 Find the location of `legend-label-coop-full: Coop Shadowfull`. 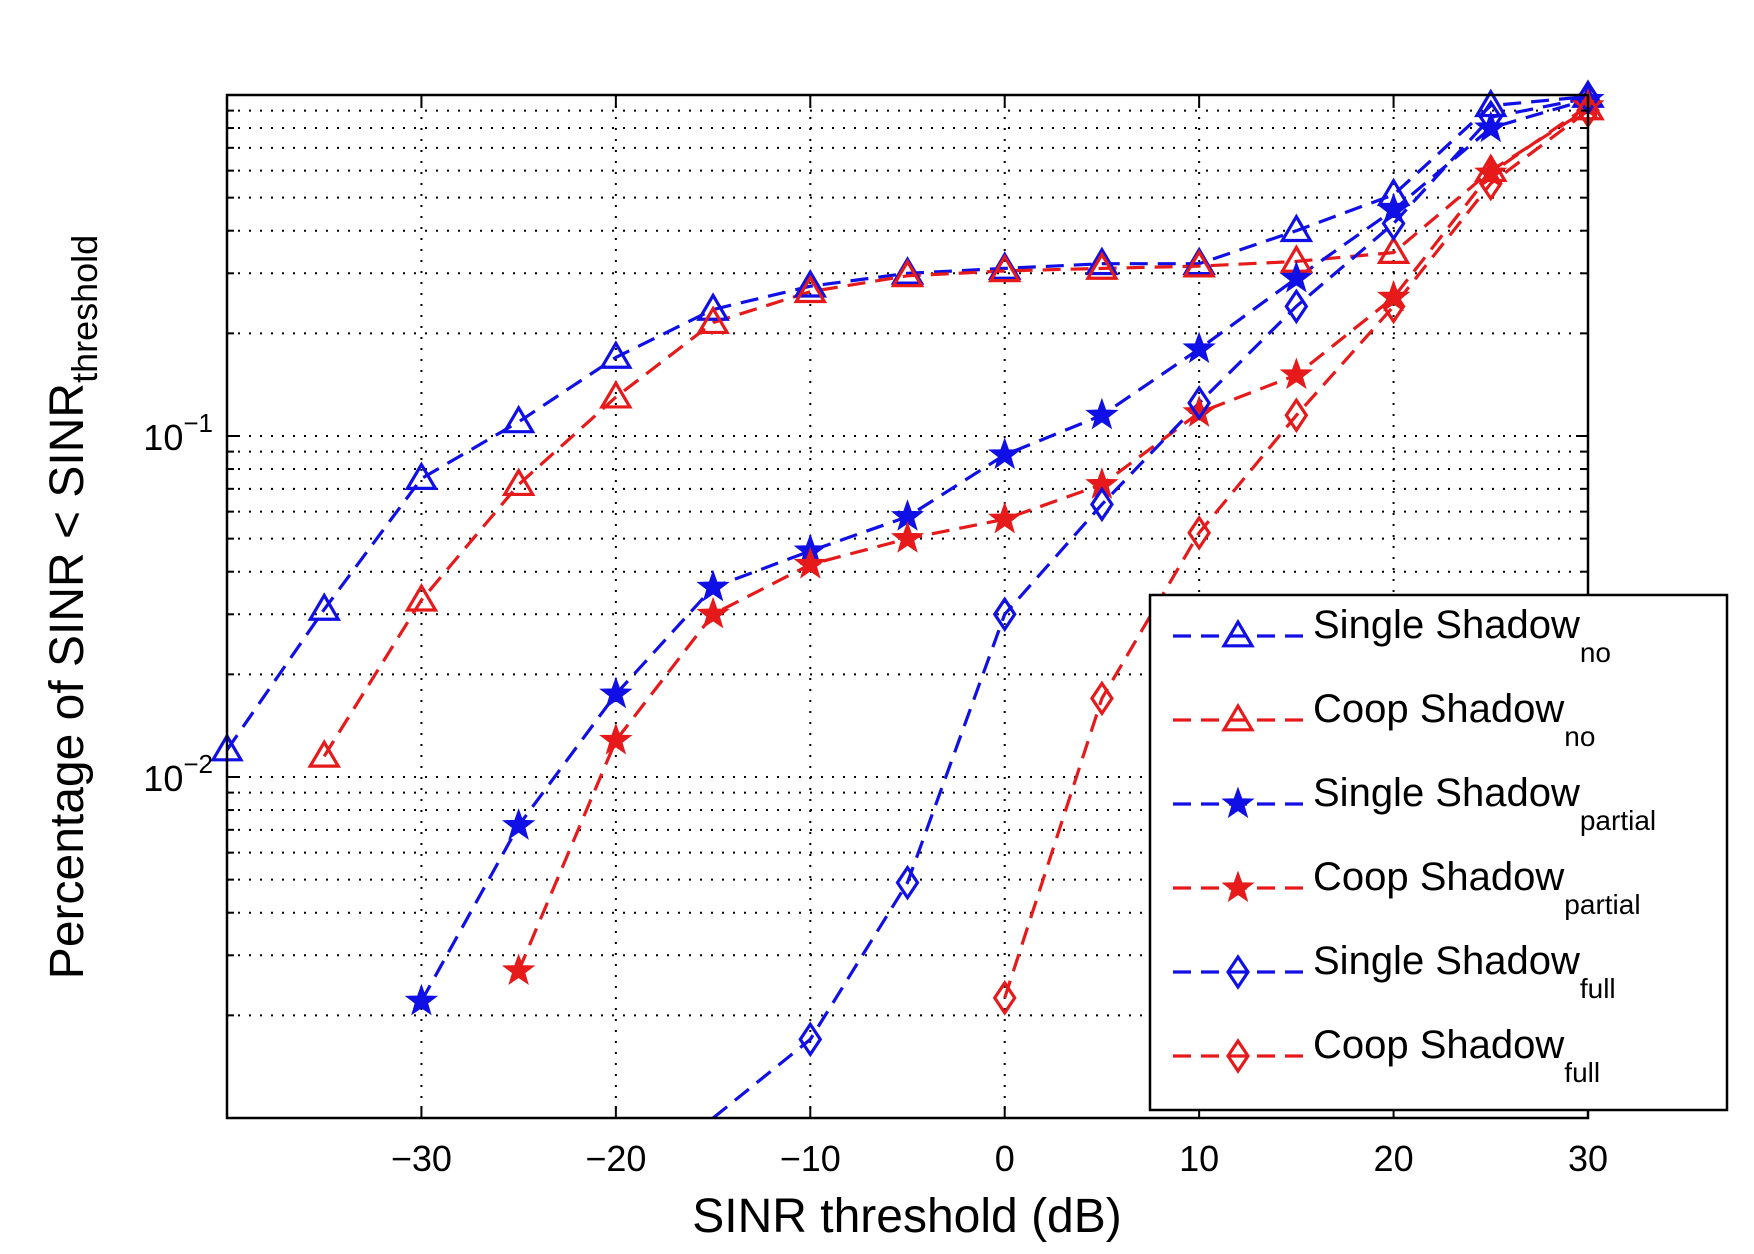

legend-label-coop-full: Coop Shadowfull is located at coordinates (1456, 1055).